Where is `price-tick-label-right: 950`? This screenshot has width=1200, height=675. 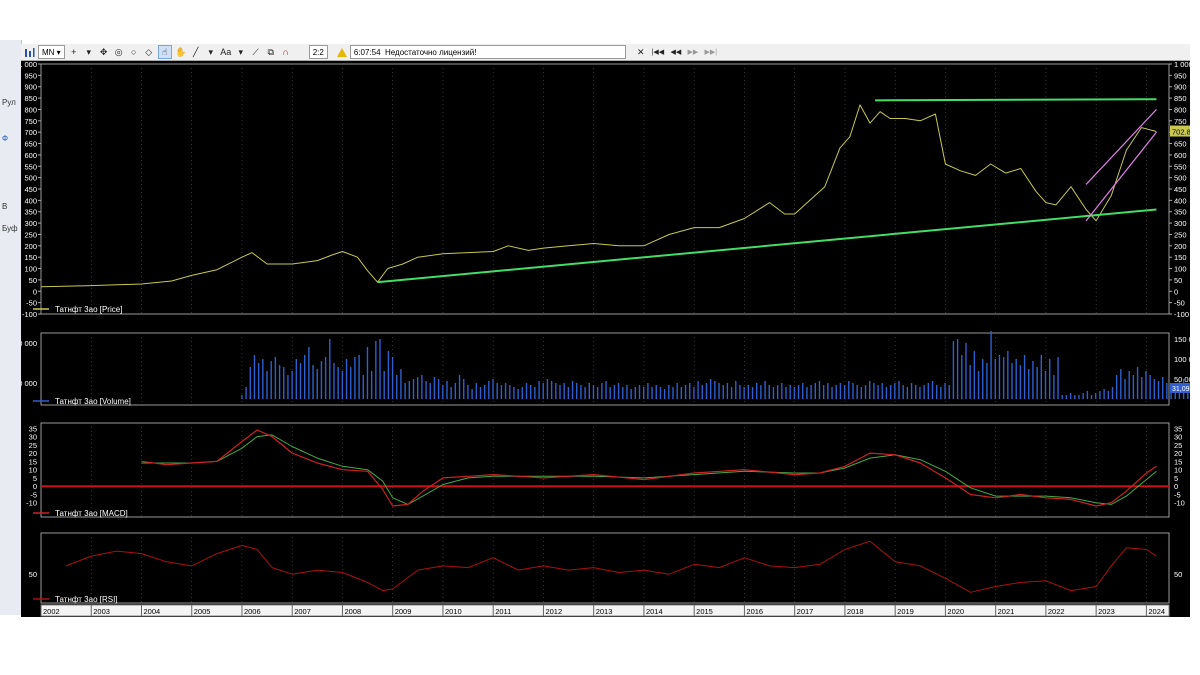
price-tick-label-right: 950 is located at coordinates (1180, 75).